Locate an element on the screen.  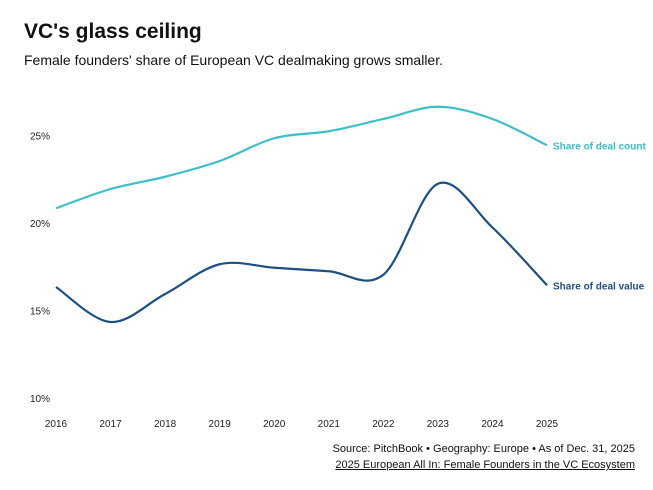
chart-title: VC's glass ceiling is located at coordinates (113, 31).